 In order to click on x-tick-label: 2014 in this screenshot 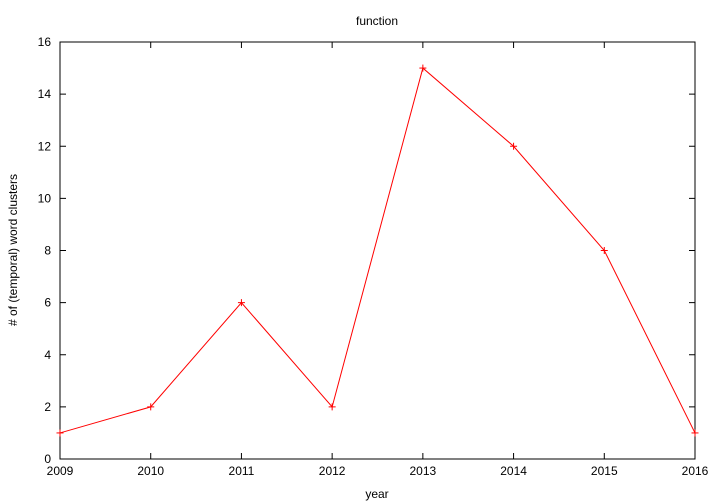, I will do `click(513, 471)`.